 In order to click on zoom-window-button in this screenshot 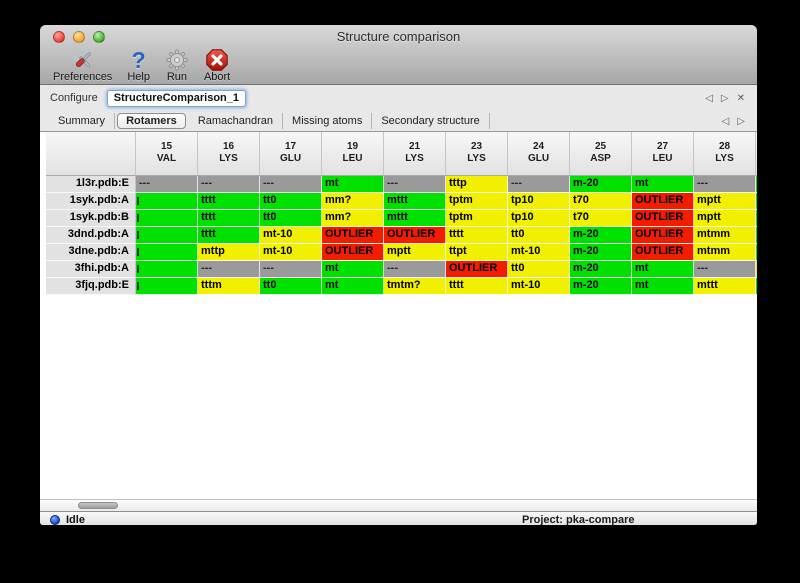, I will do `click(99, 37)`.